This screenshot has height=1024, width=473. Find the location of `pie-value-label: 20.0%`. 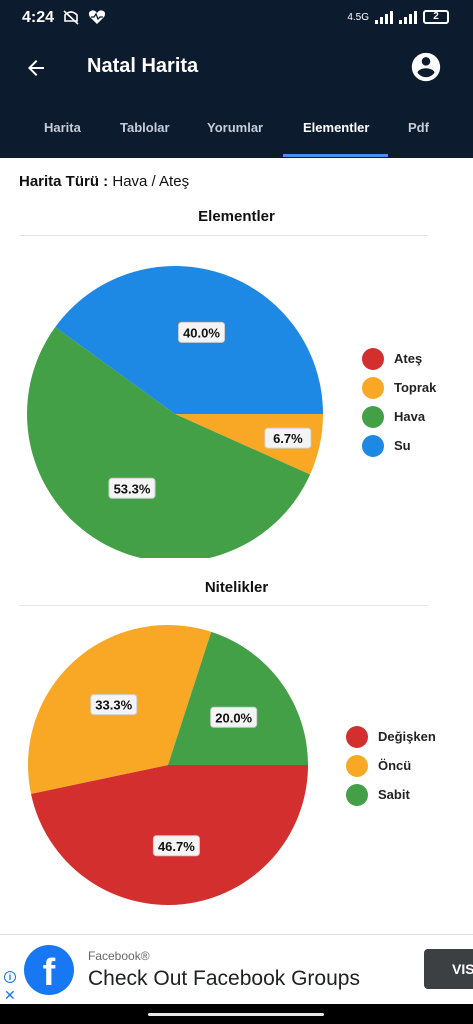

pie-value-label: 20.0% is located at coordinates (233, 717).